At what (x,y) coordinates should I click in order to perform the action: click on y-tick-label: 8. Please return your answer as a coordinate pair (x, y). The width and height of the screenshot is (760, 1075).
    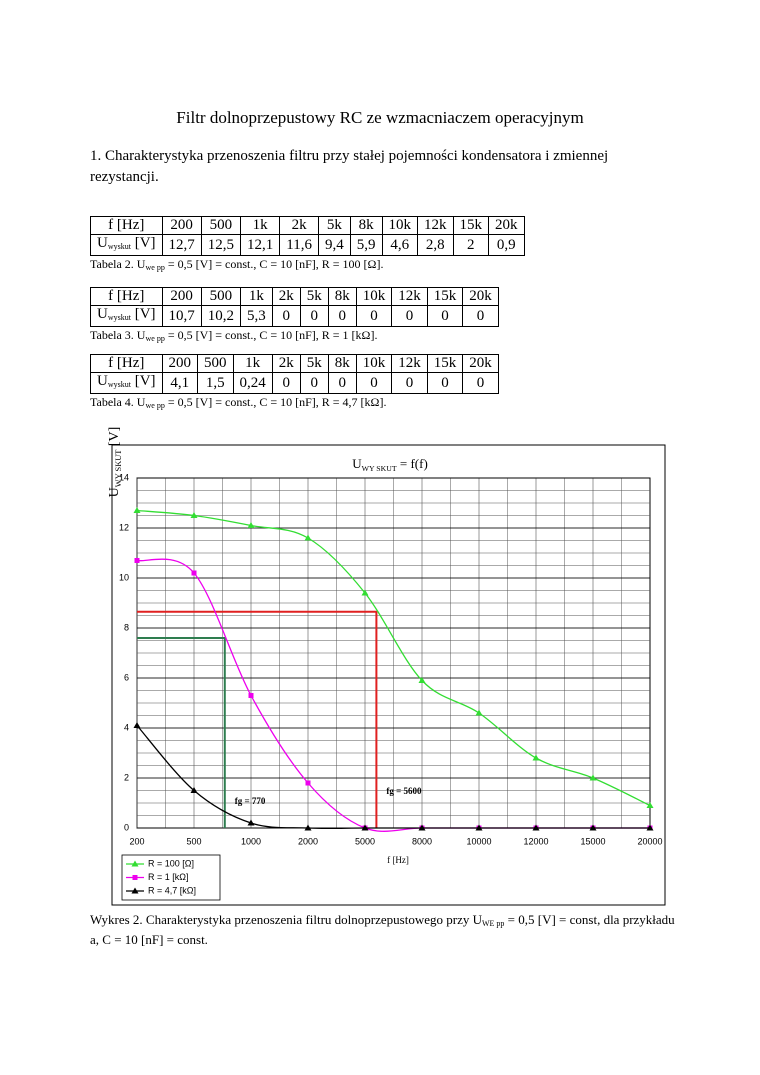
    Looking at the image, I should click on (126, 627).